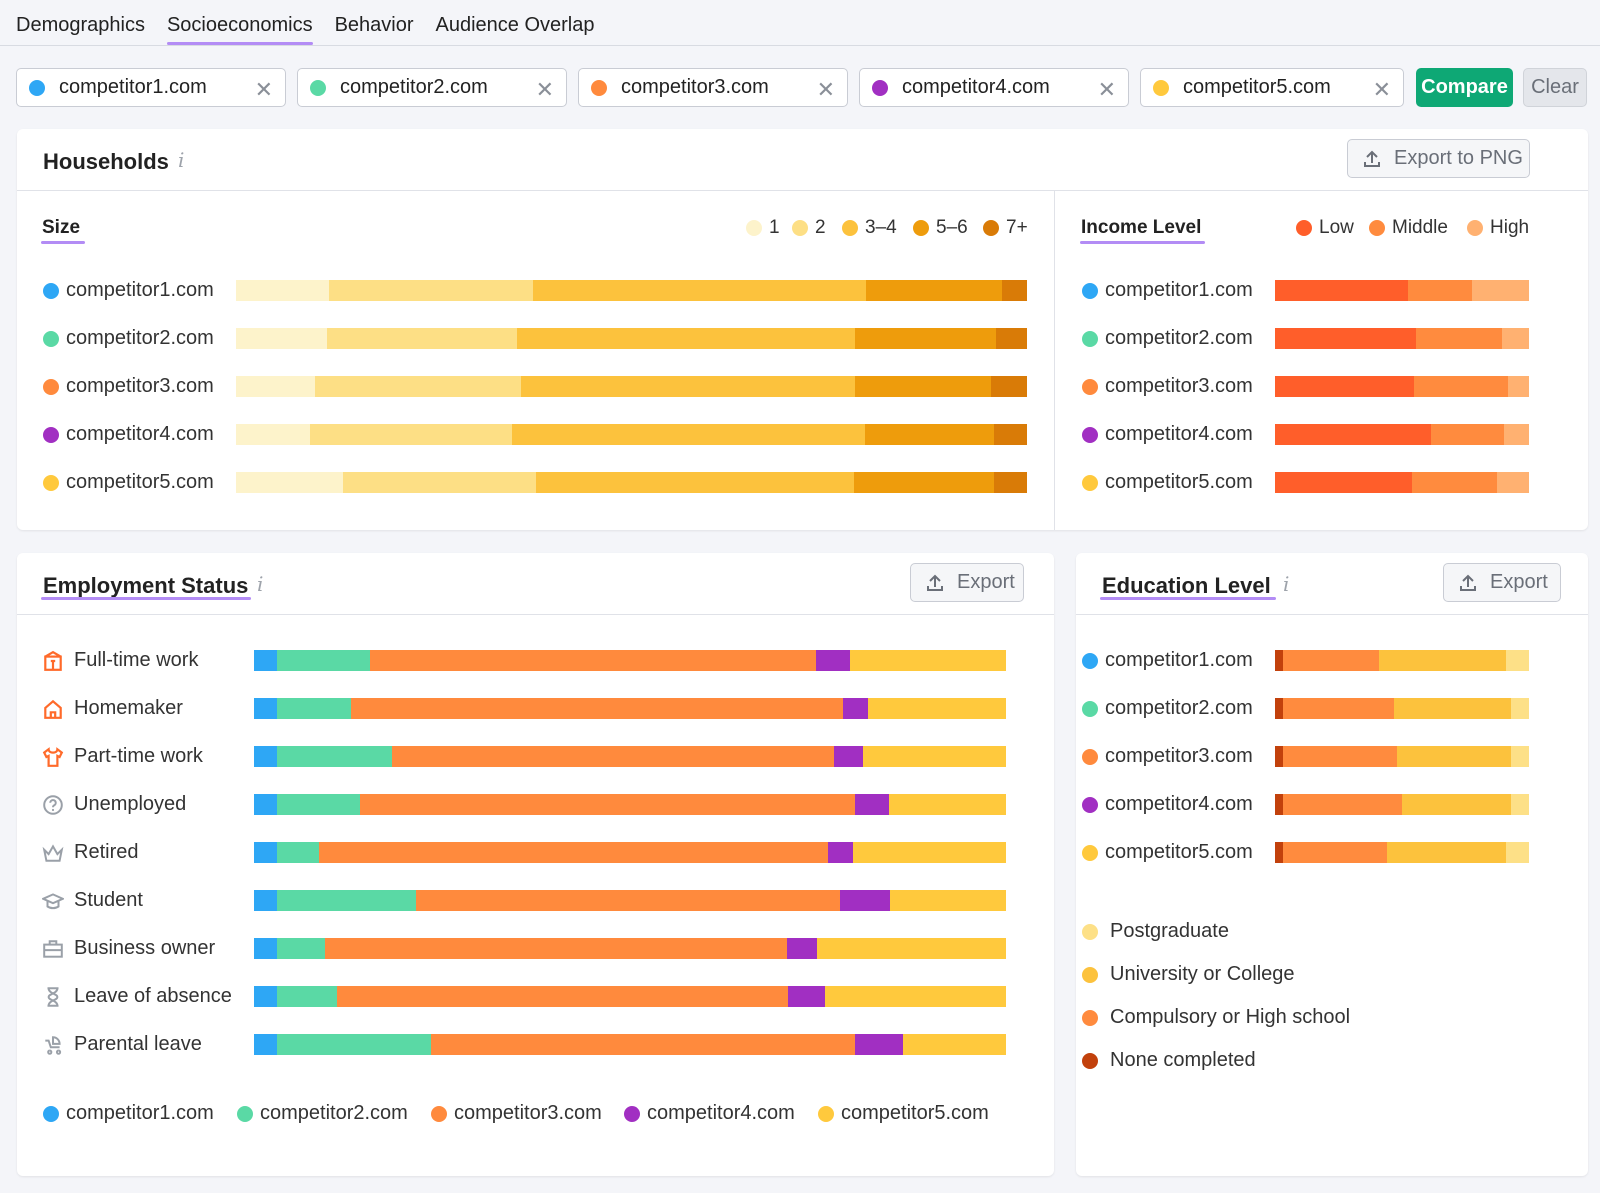 This screenshot has height=1193, width=1600. I want to click on employment-label-text: Leave of absence, so click(153, 996).